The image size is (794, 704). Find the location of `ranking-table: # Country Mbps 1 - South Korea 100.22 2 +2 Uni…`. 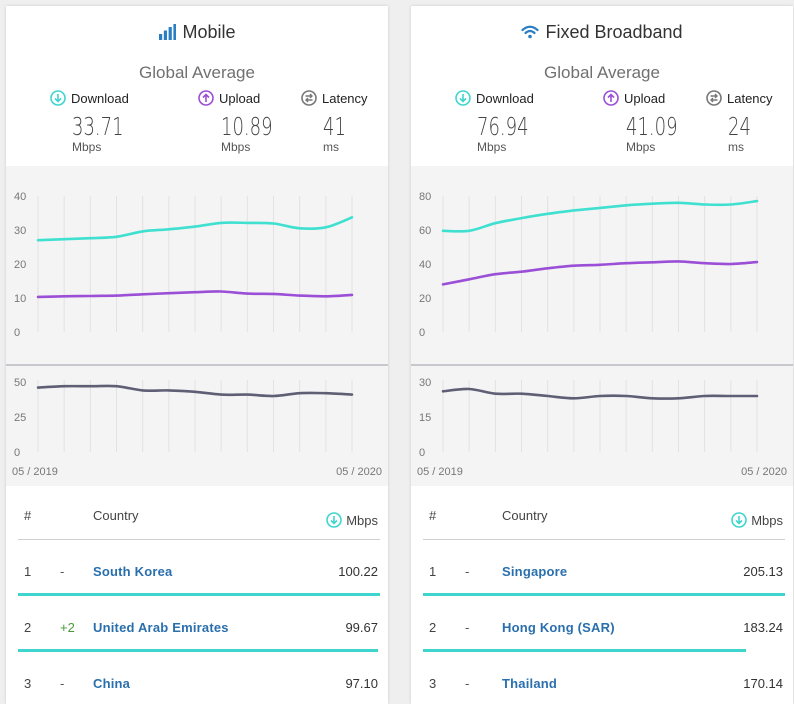

ranking-table: # Country Mbps 1 - South Korea 100.22 2 +2 Uni… is located at coordinates (199, 595).